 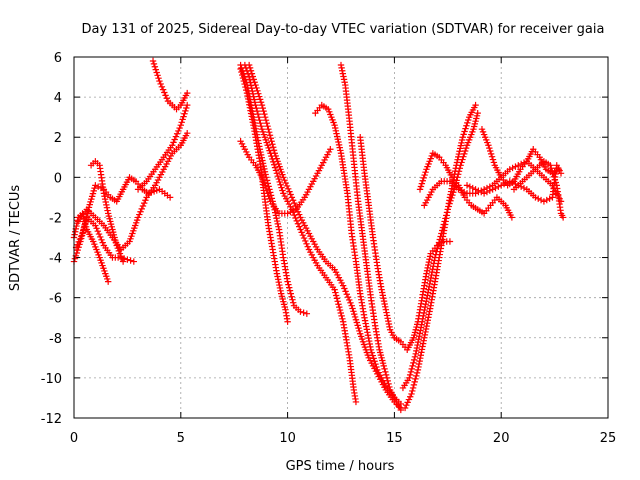 What do you see at coordinates (58, 98) in the screenshot?
I see `y-tick-label: 4` at bounding box center [58, 98].